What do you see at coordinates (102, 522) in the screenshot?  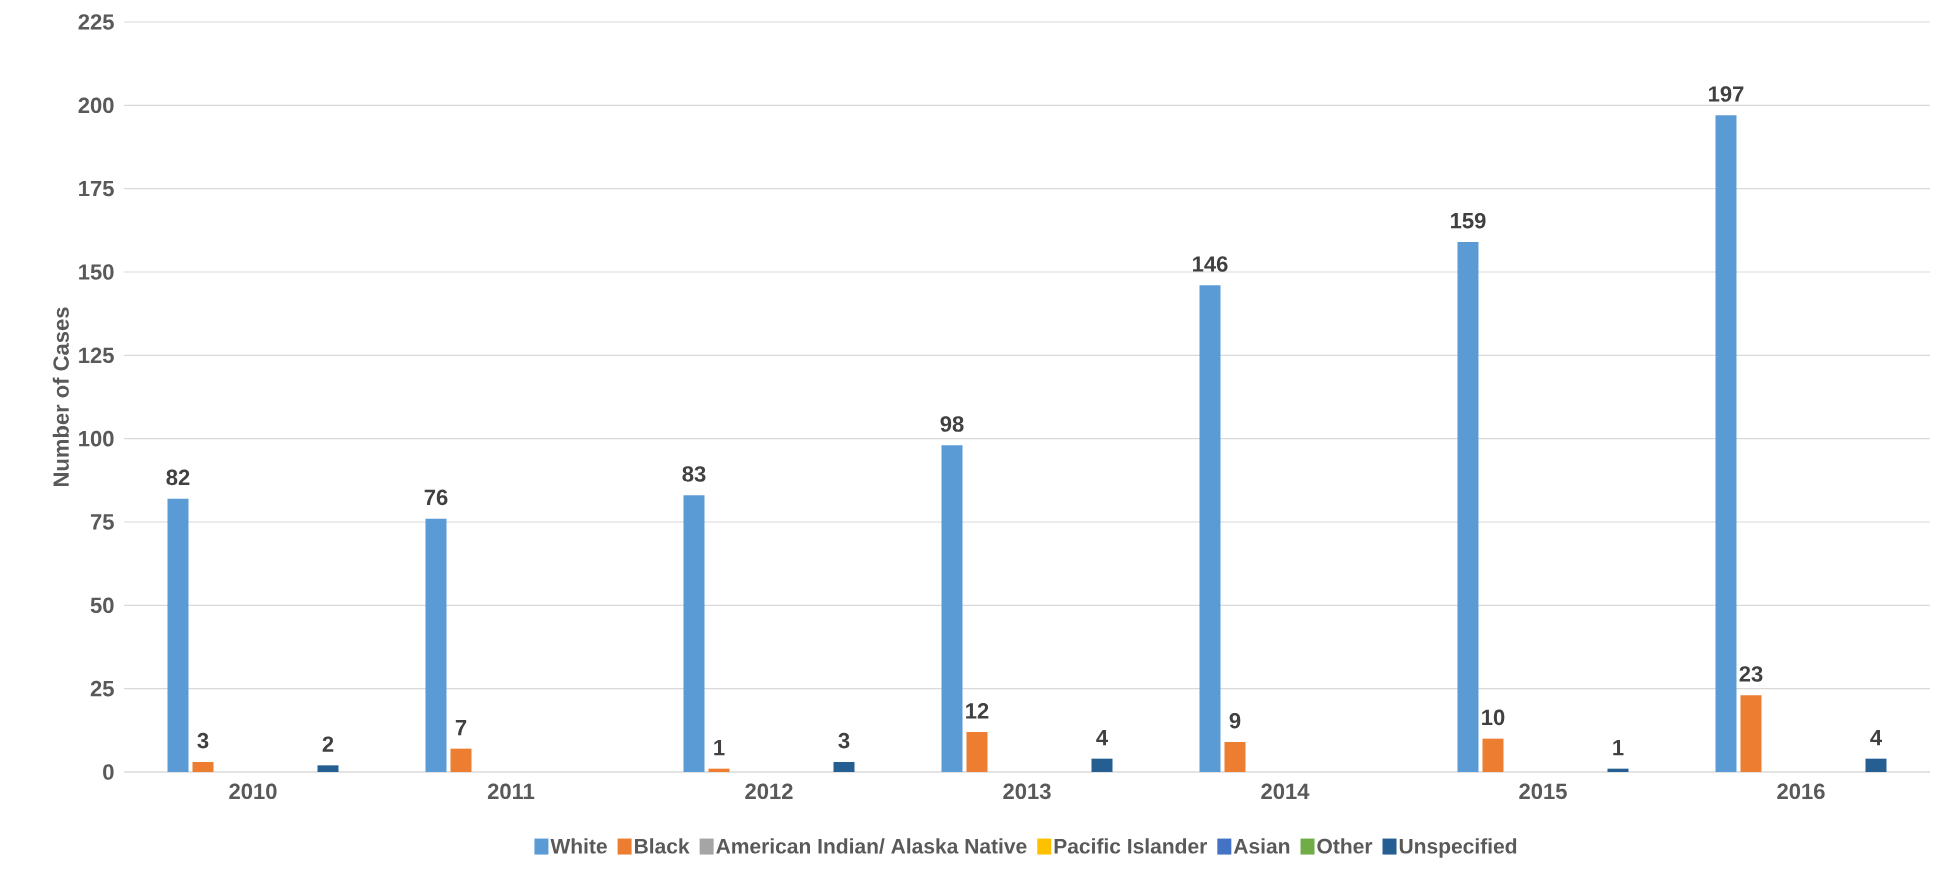 I see `y-tick-label: 75` at bounding box center [102, 522].